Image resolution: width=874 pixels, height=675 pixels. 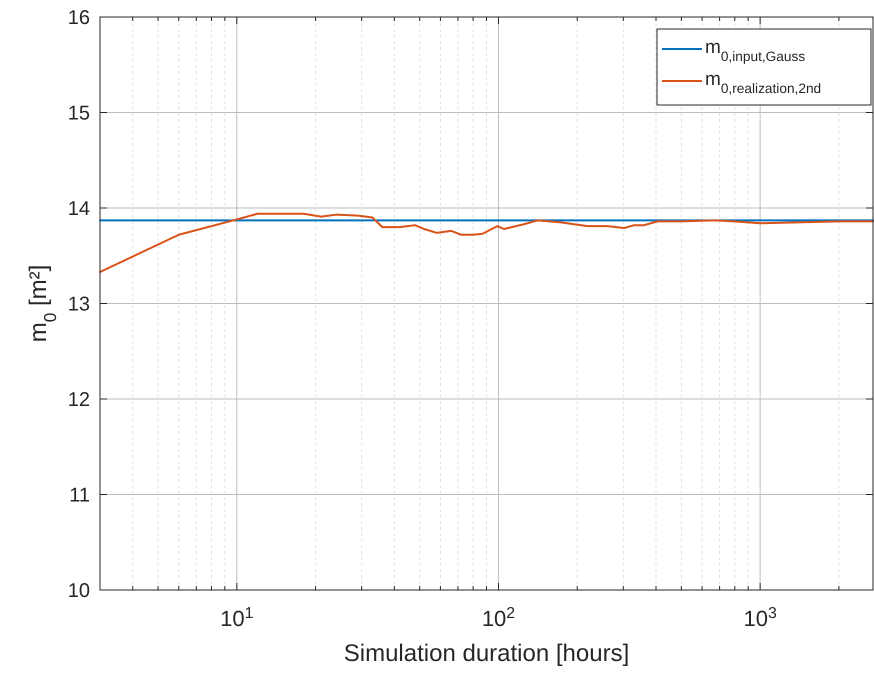 What do you see at coordinates (79, 113) in the screenshot?
I see `y-tick-label: 15` at bounding box center [79, 113].